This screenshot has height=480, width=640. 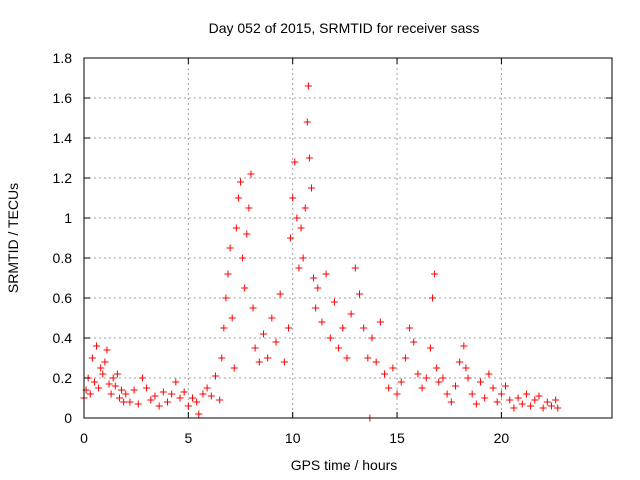 I want to click on y-tick-label: 1.6, so click(x=63, y=98).